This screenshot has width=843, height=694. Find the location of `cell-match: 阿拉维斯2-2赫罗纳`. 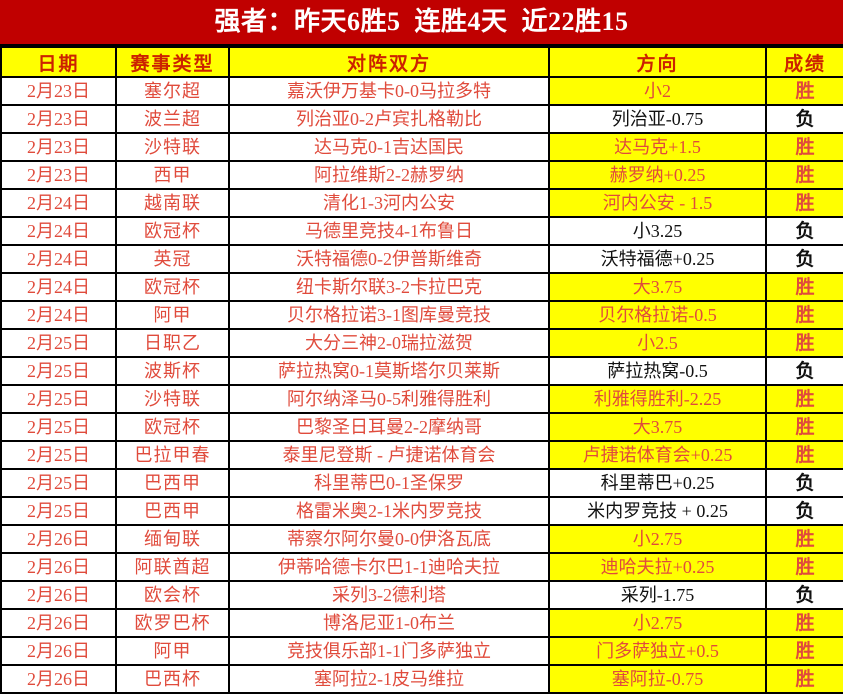

cell-match: 阿拉维斯2-2赫罗纳 is located at coordinates (389, 175).